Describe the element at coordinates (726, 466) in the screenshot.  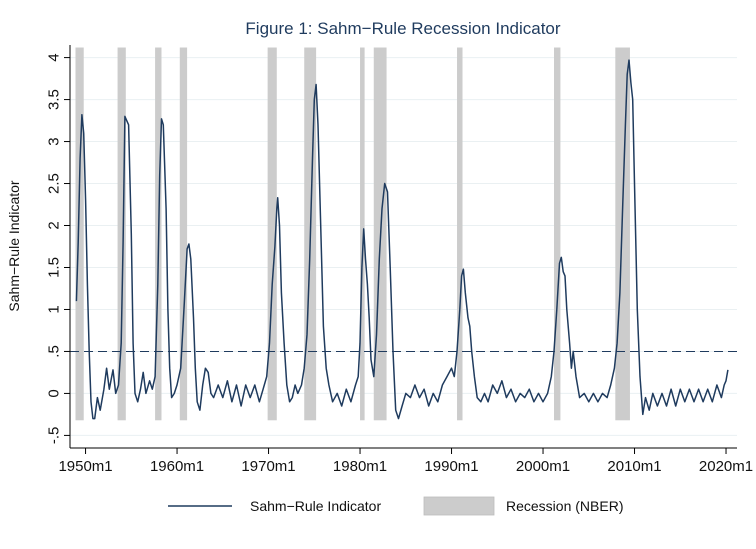
I see `x-tick-label-7: 2020m1` at that location.